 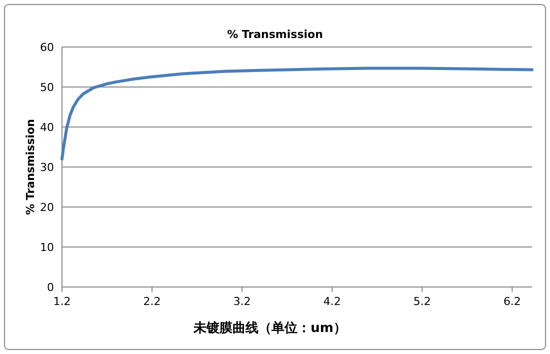 I want to click on x-tick-label: 2.2, so click(x=152, y=301).